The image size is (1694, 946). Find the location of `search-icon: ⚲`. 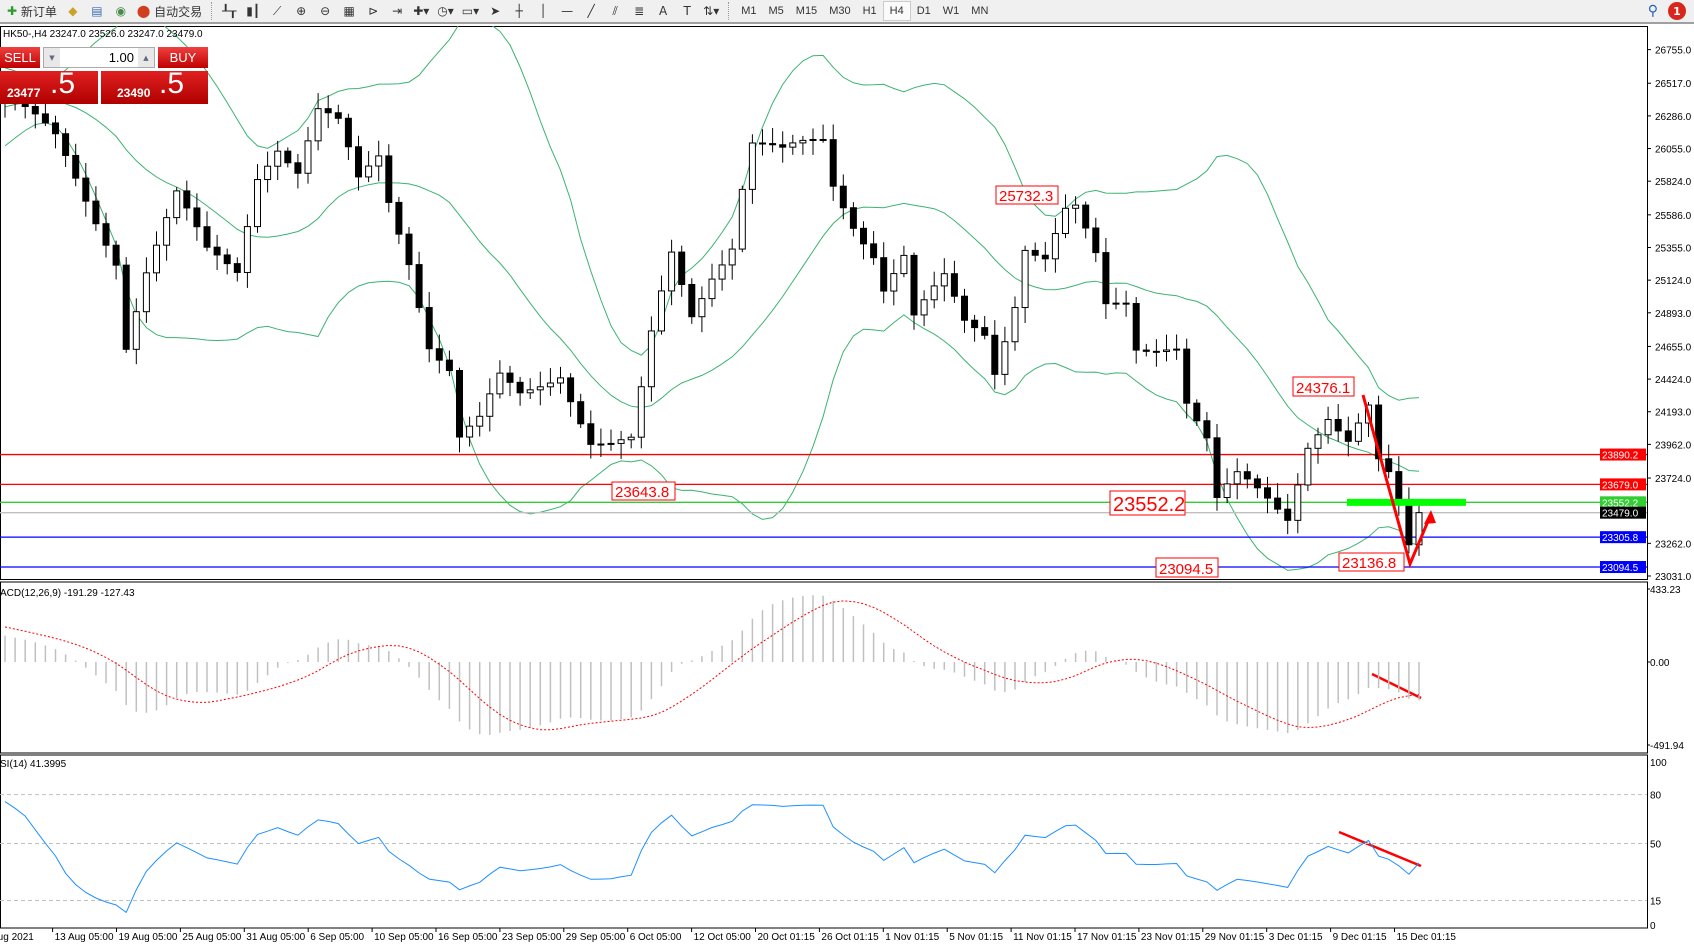

search-icon: ⚲ is located at coordinates (1652, 11).